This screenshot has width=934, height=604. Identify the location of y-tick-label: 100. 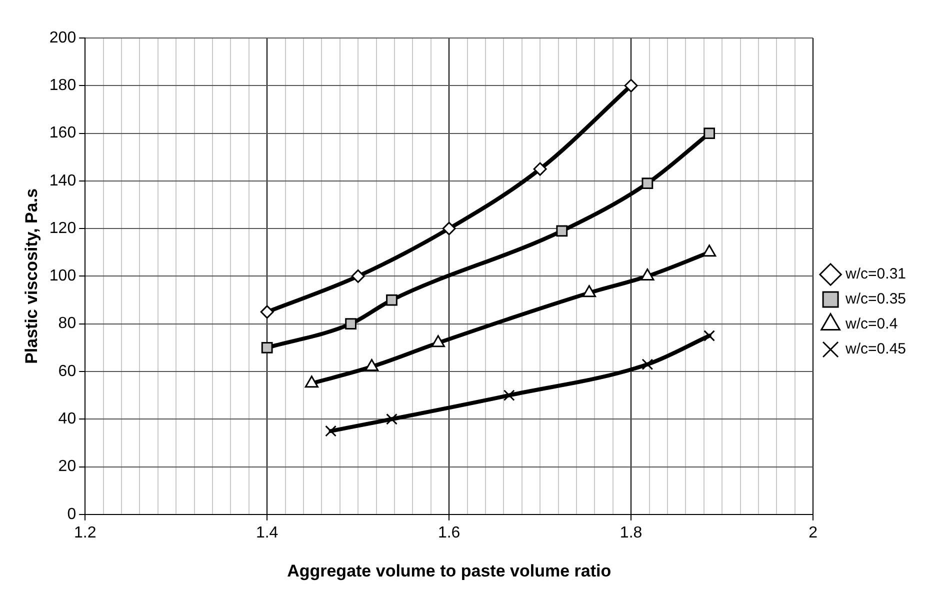
(62, 276).